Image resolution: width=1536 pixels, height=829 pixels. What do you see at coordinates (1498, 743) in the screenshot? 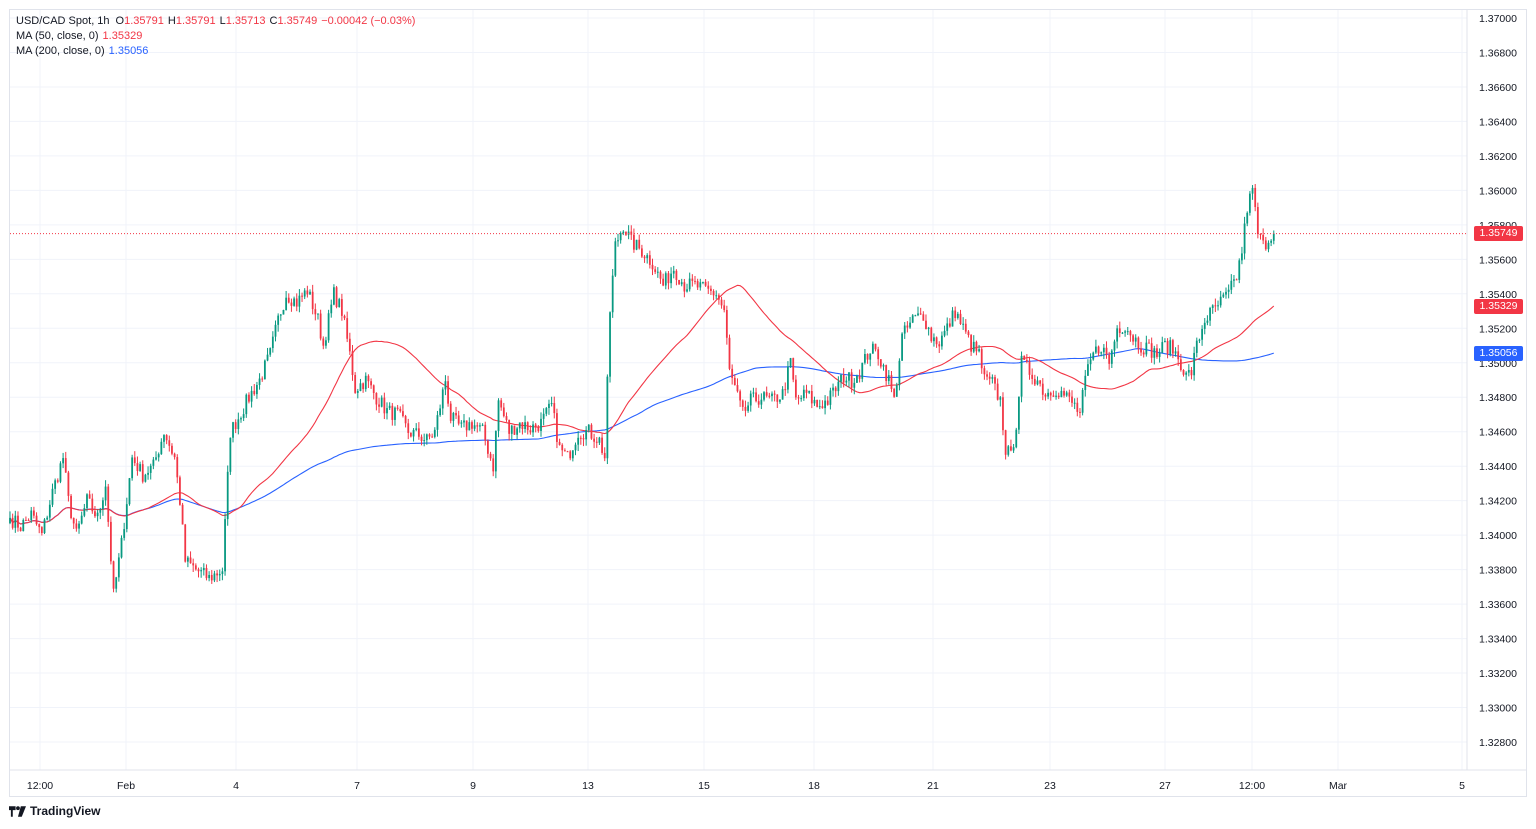
I see `y-tick-label: 1.32800` at bounding box center [1498, 743].